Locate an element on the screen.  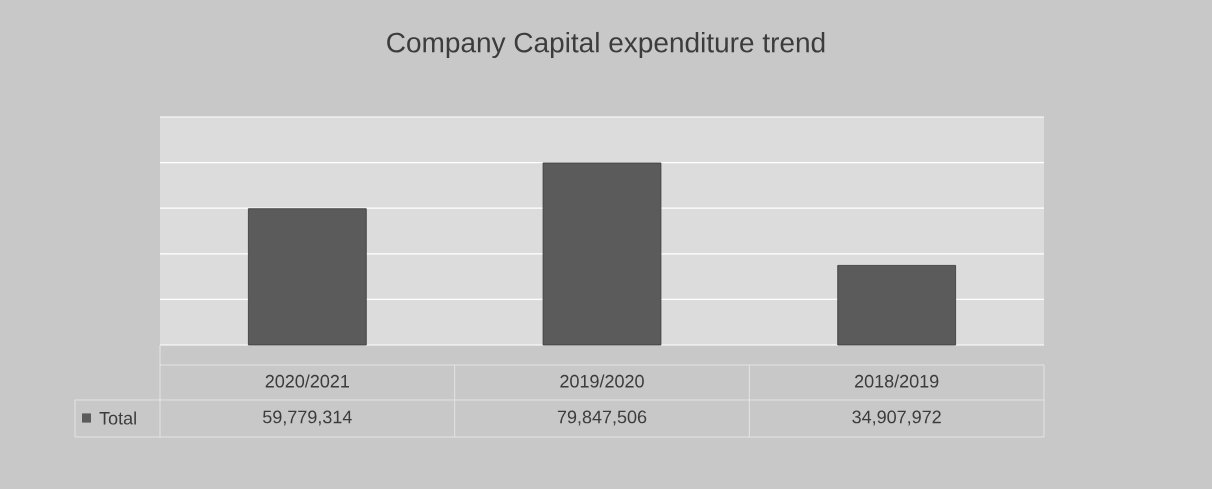
x-tick-label: 2019/2020 is located at coordinates (602, 381).